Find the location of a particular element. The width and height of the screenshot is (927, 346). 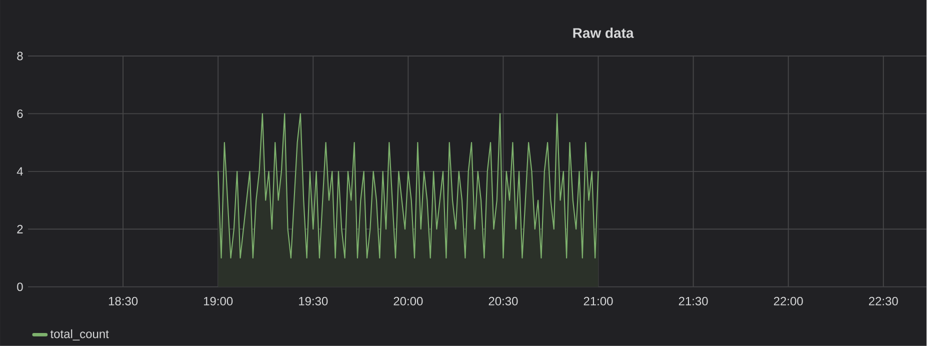

x-tick-label: 21:00 is located at coordinates (598, 301).